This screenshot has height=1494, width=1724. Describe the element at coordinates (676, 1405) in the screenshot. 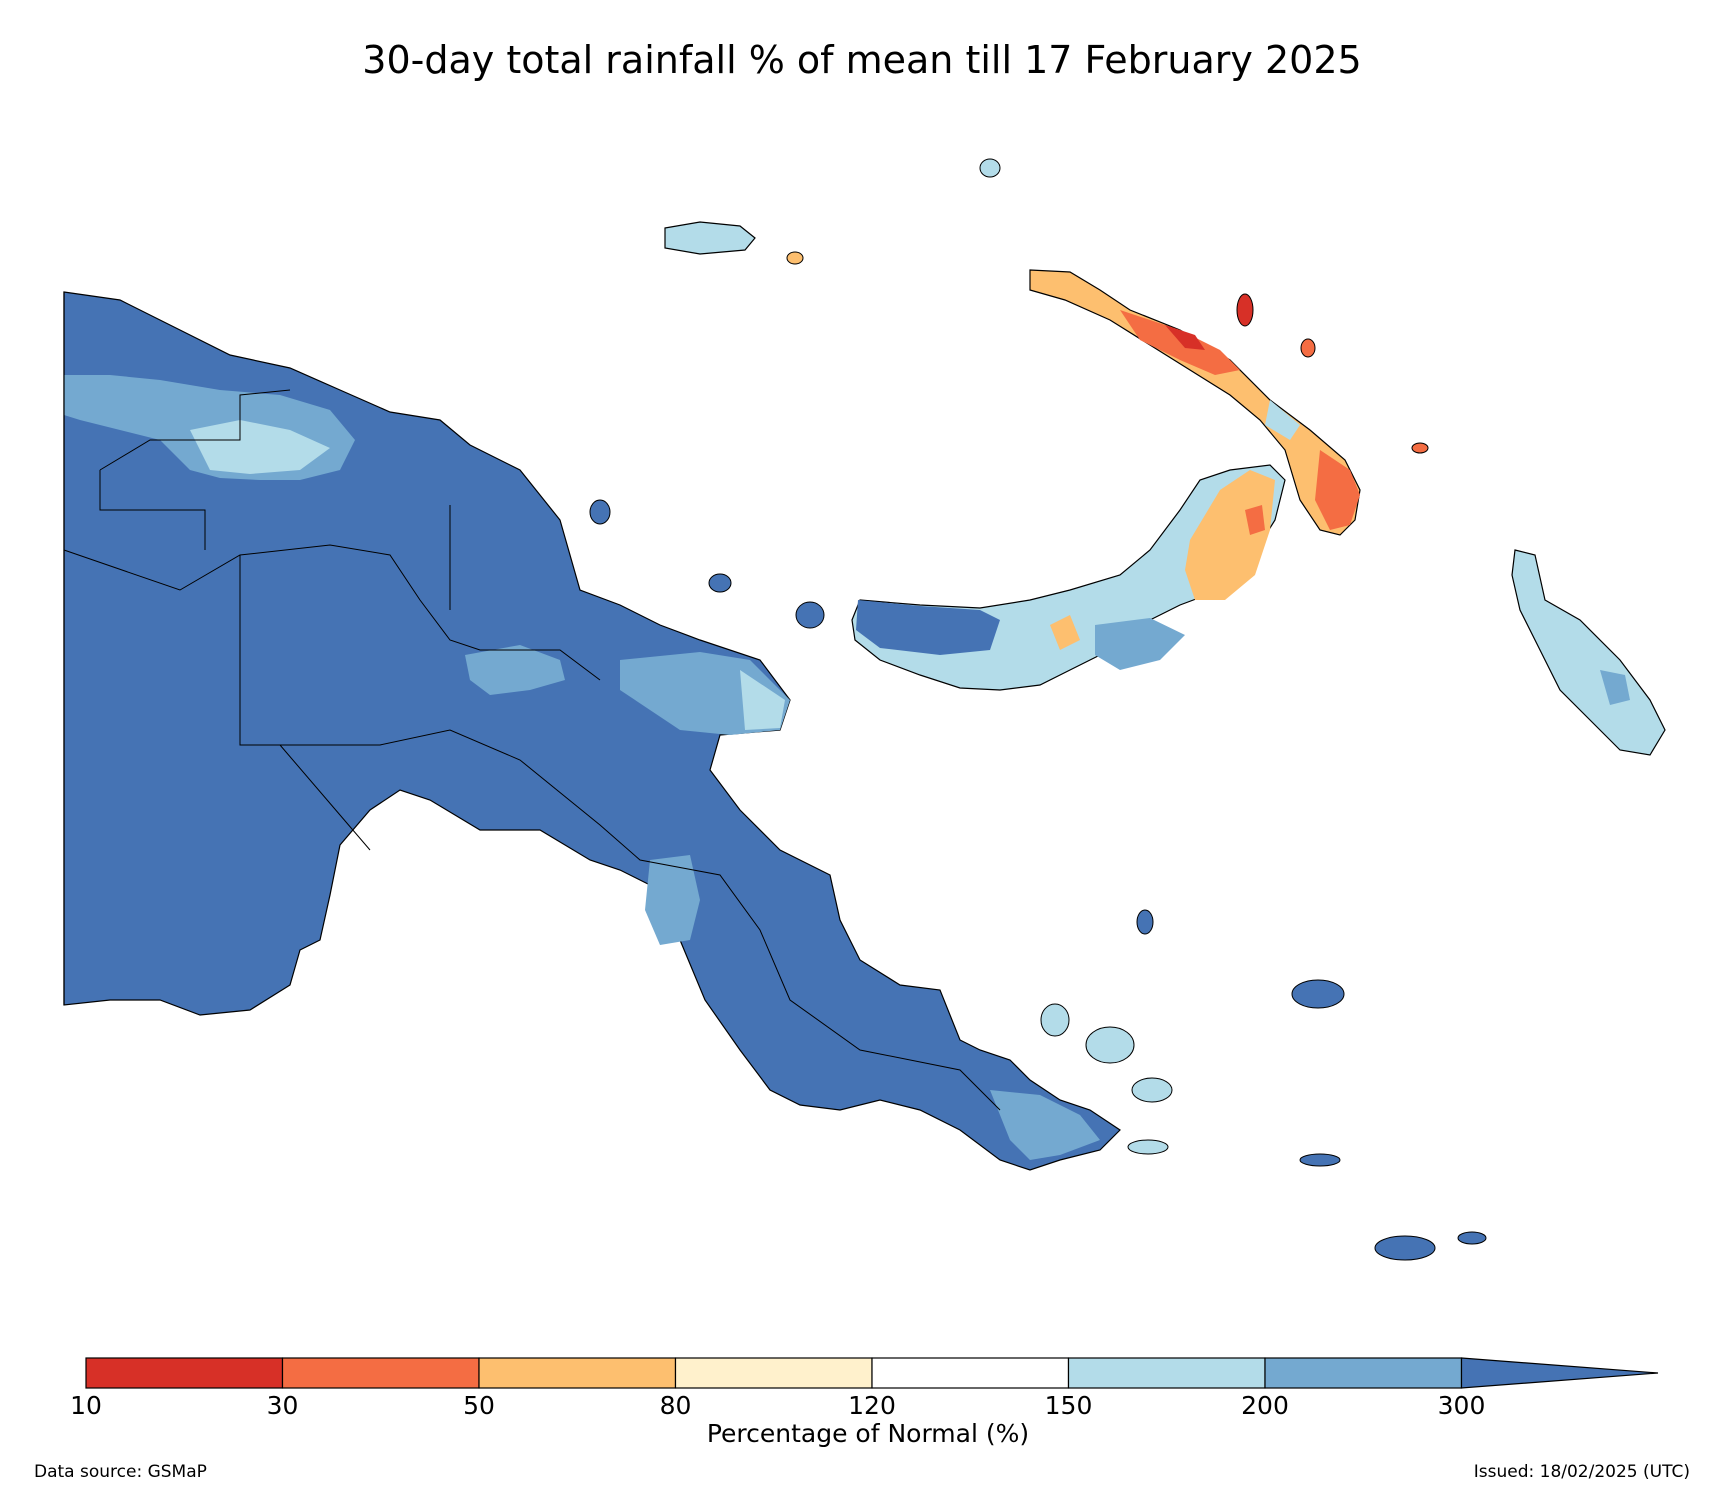

I see `colorbar-tick-label: 80` at that location.